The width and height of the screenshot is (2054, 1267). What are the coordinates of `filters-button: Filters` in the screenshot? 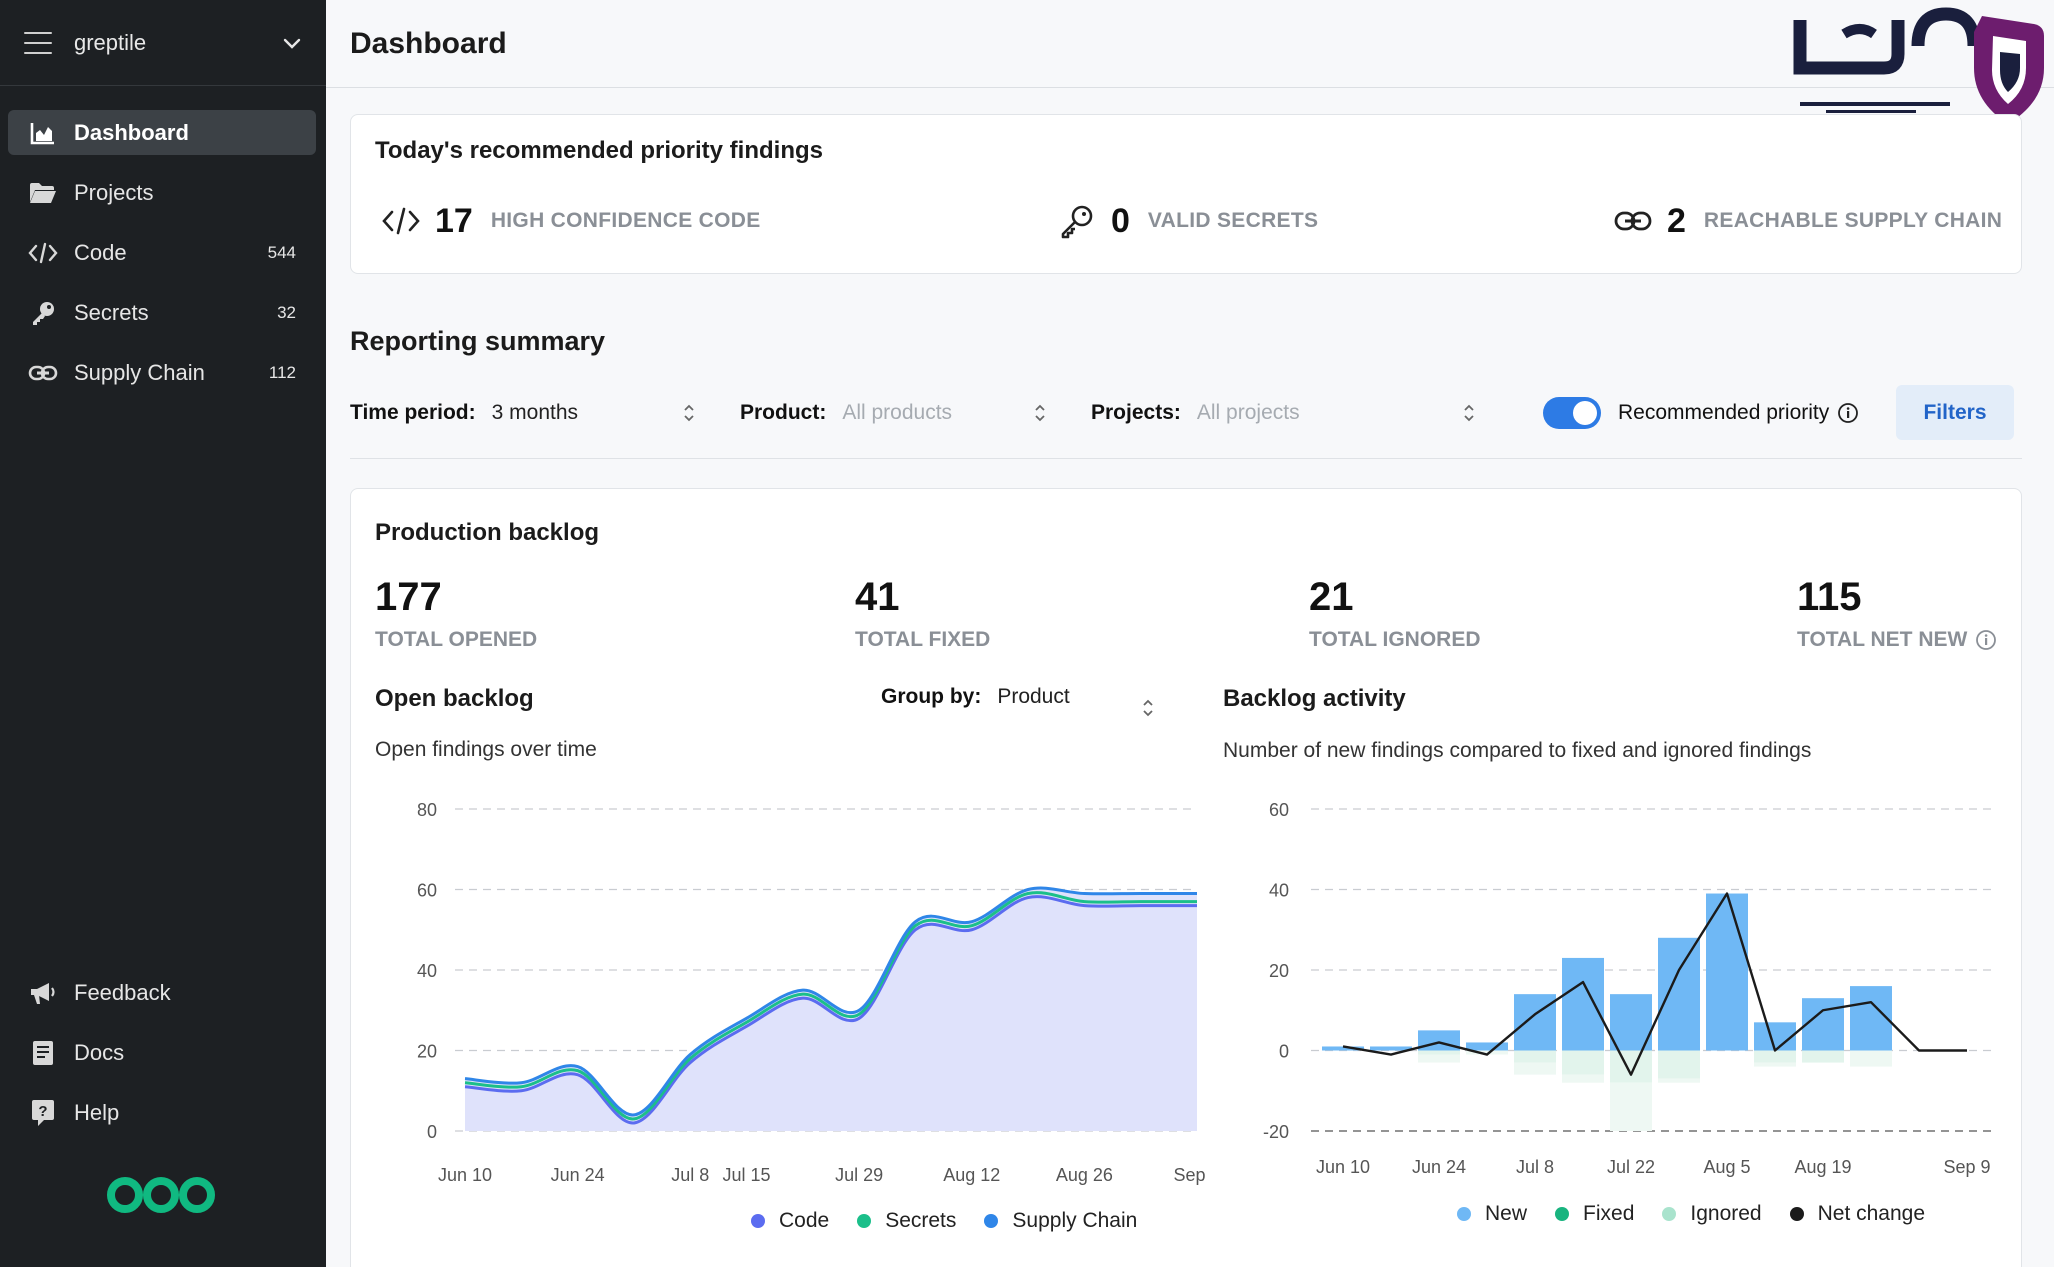 It's located at (1955, 412).